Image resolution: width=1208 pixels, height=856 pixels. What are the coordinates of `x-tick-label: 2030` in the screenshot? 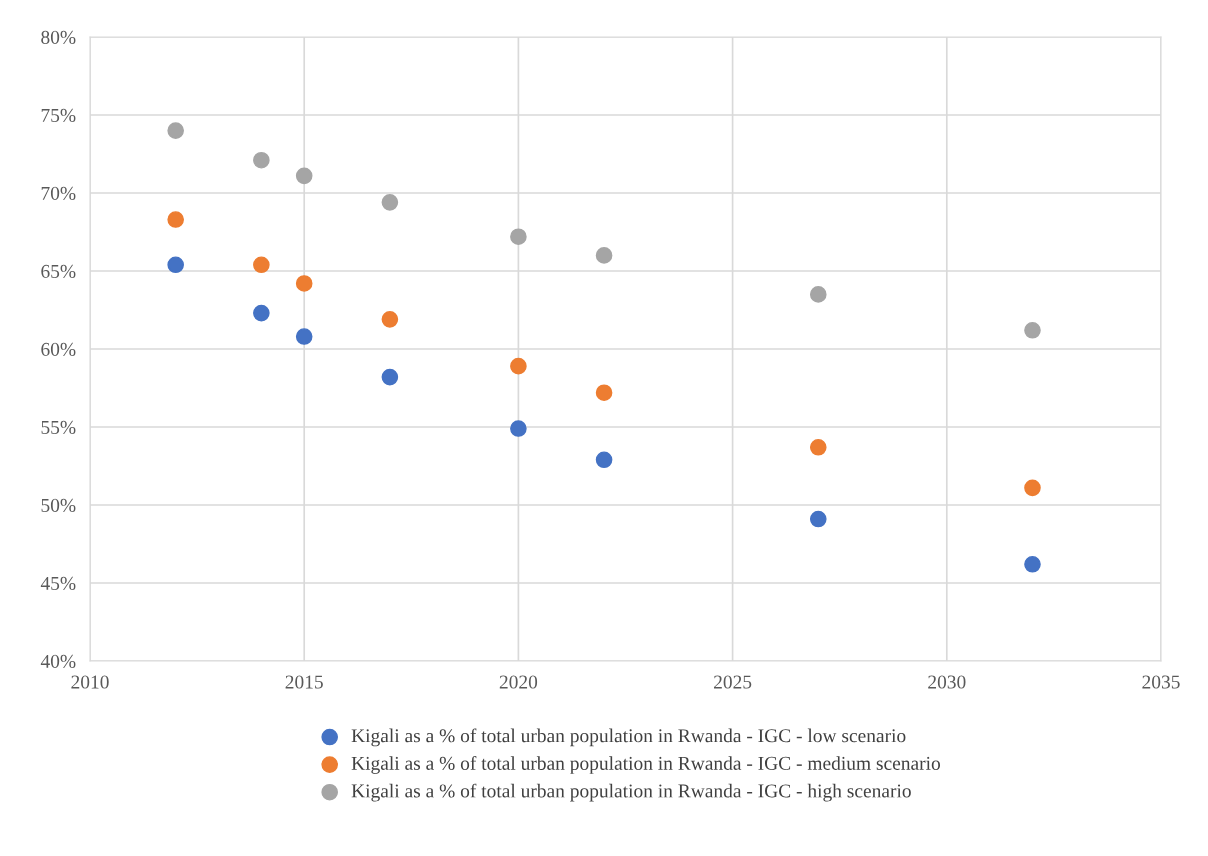 It's located at (947, 682).